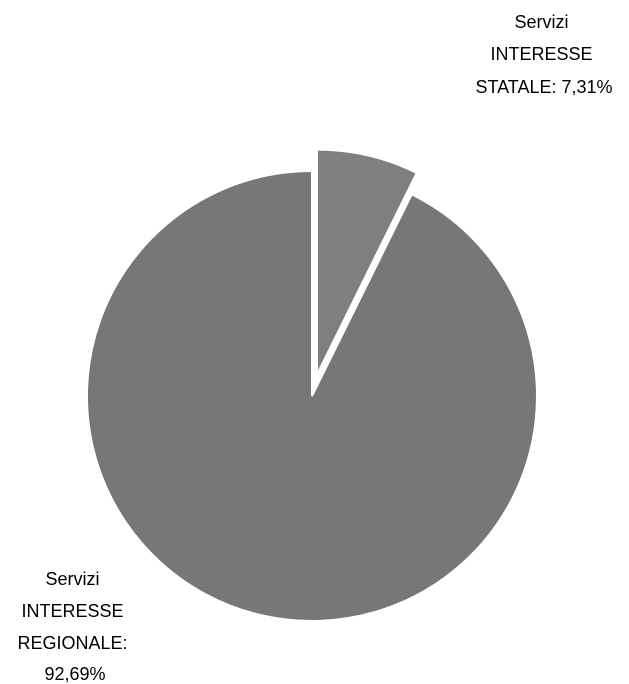 The width and height of the screenshot is (629, 684). What do you see at coordinates (72, 579) in the screenshot?
I see `slice-label-regionale-line-1: Servizi` at bounding box center [72, 579].